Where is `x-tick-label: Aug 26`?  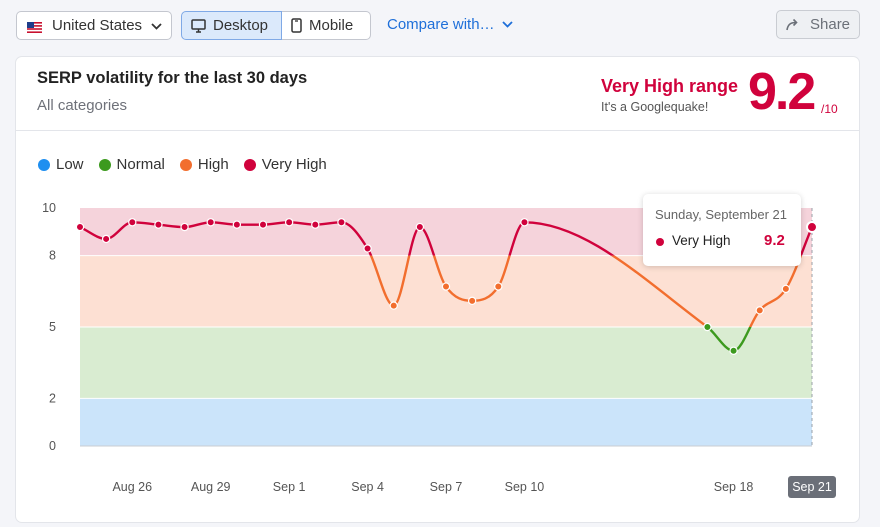
x-tick-label: Aug 26 is located at coordinates (132, 487).